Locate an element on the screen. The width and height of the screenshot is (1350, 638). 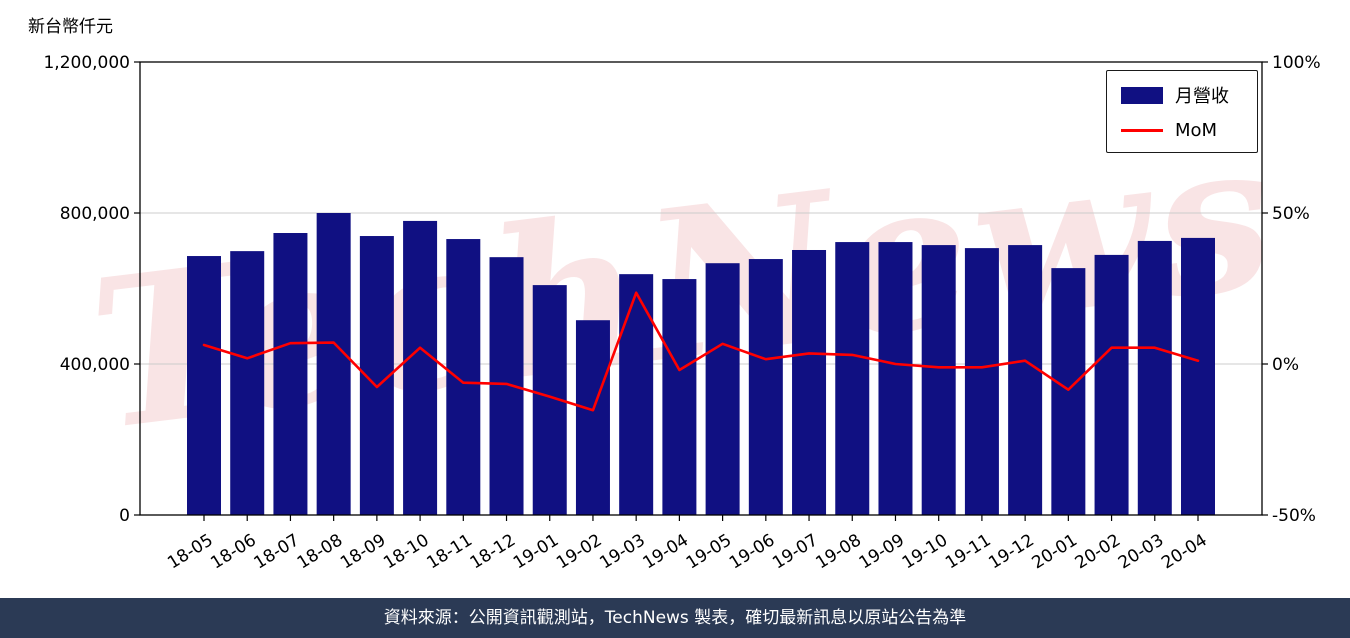
footer-text: 資料來源：公開資訊觀測站，TechNews 製表，確切最新訊息以原站公告為準 is located at coordinates (675, 618).